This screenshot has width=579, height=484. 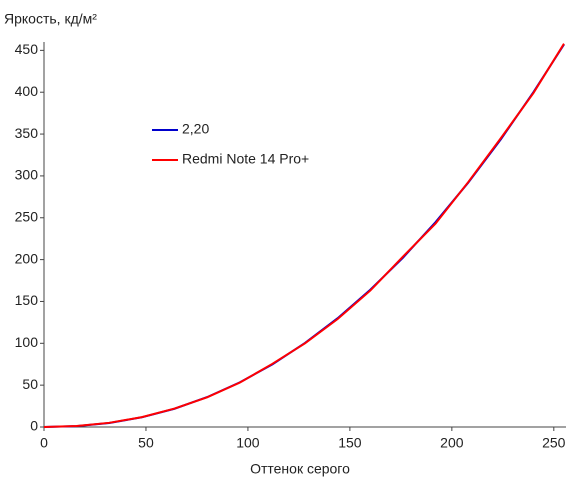 I want to click on x-tick-label: 100, so click(x=248, y=443).